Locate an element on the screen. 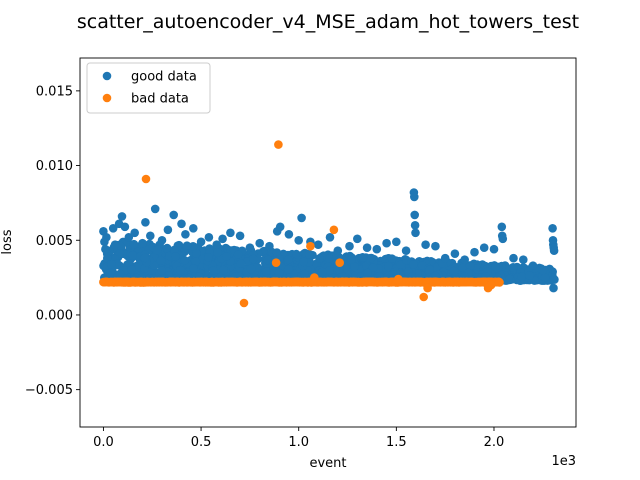  y-tick-label: −0.005 is located at coordinates (49, 390).